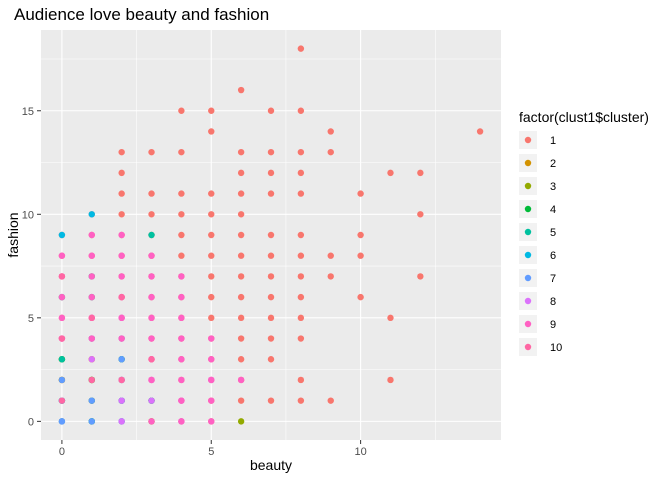  I want to click on legend-label-6: 6, so click(553, 256).